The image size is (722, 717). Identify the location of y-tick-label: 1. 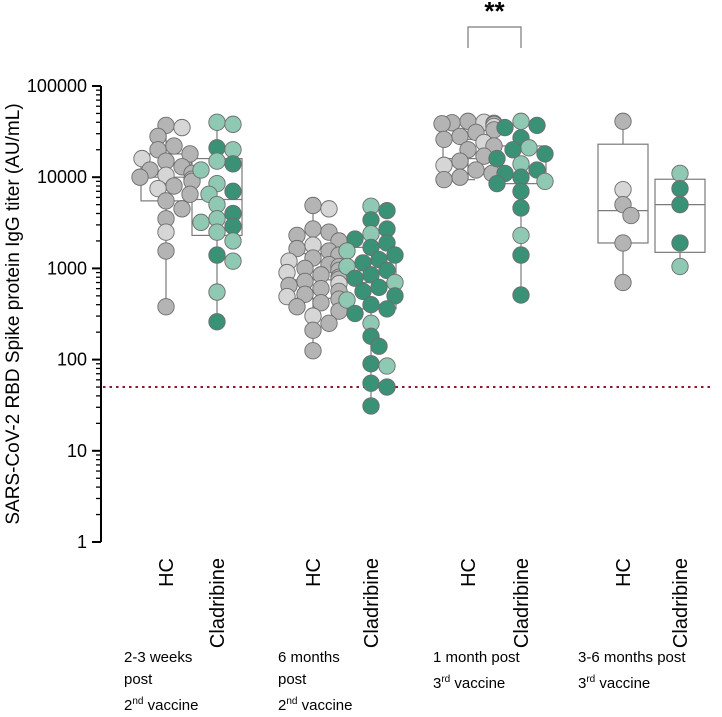
(82, 542).